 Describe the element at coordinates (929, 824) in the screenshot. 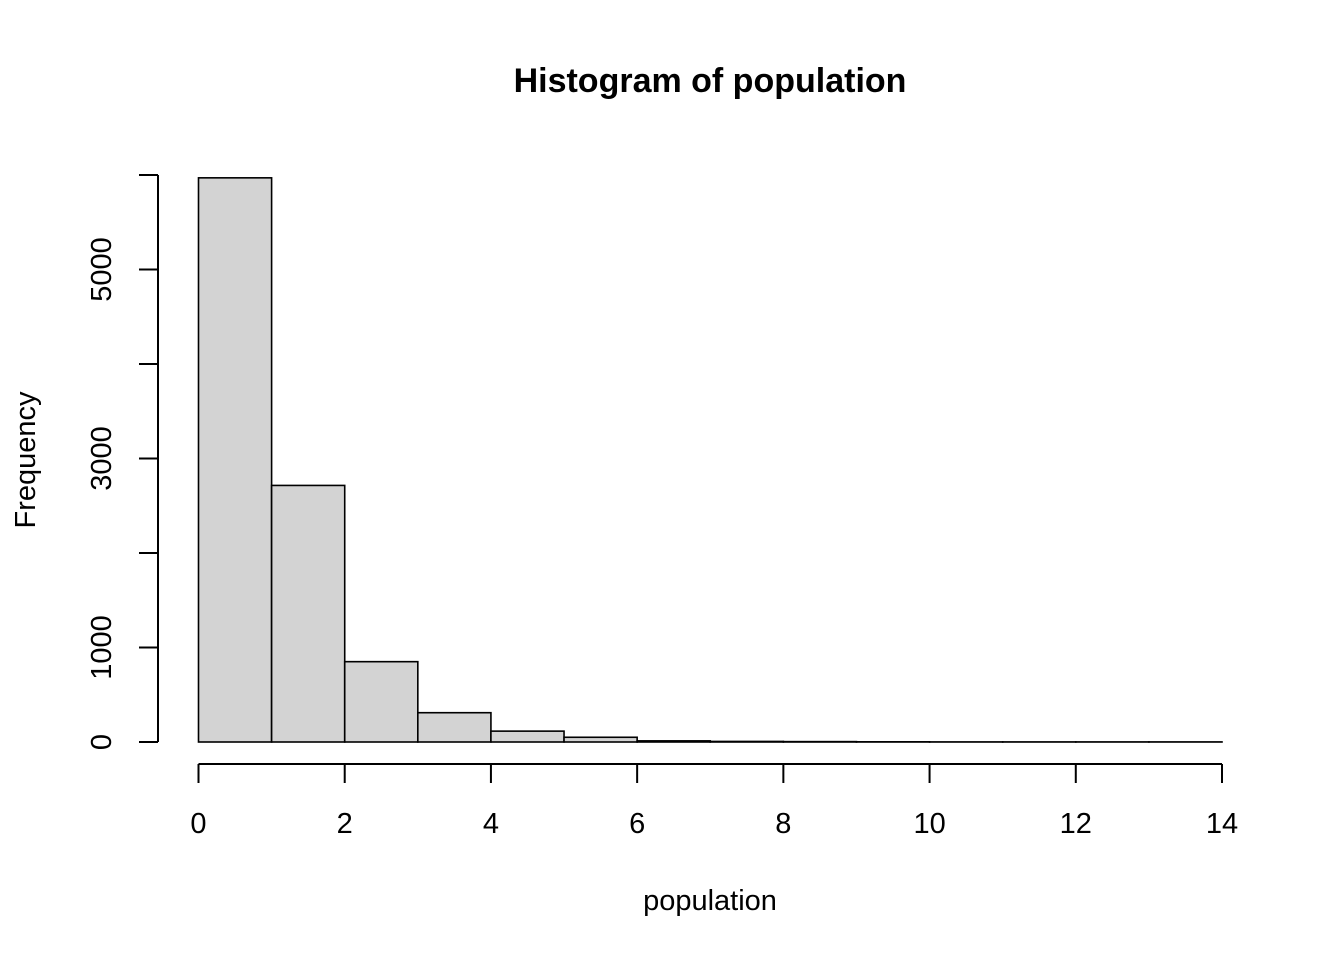

I see `x-tick-label: 10` at that location.